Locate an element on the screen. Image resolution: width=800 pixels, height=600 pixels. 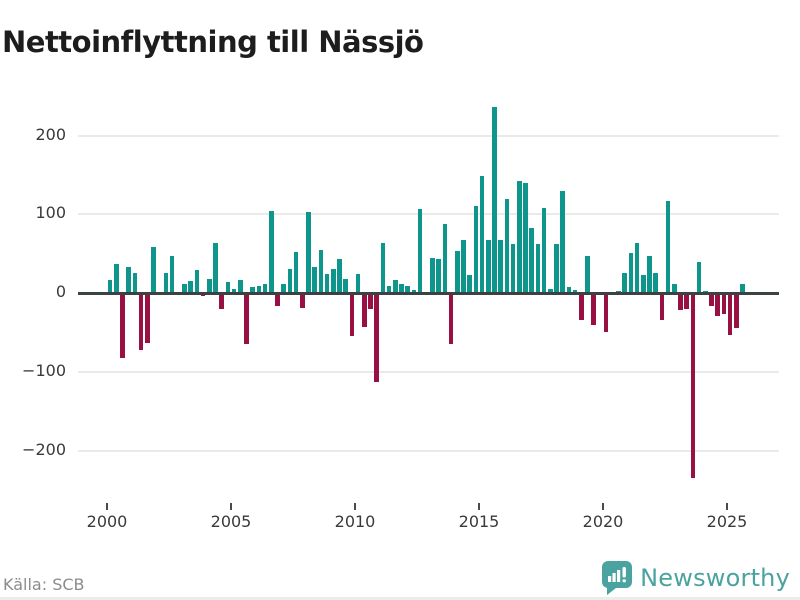
y-axis-label: −200 is located at coordinates (44, 449).